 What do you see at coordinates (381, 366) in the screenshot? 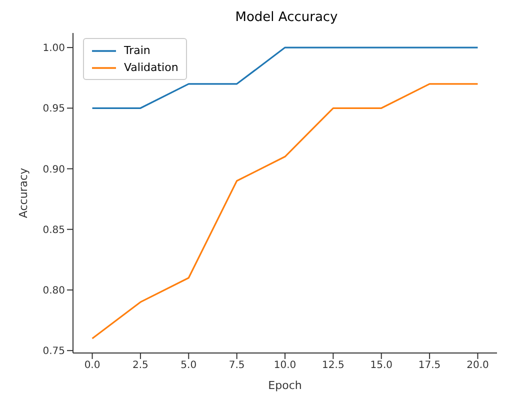
I see `x-tick-label: 15.0` at bounding box center [381, 366].